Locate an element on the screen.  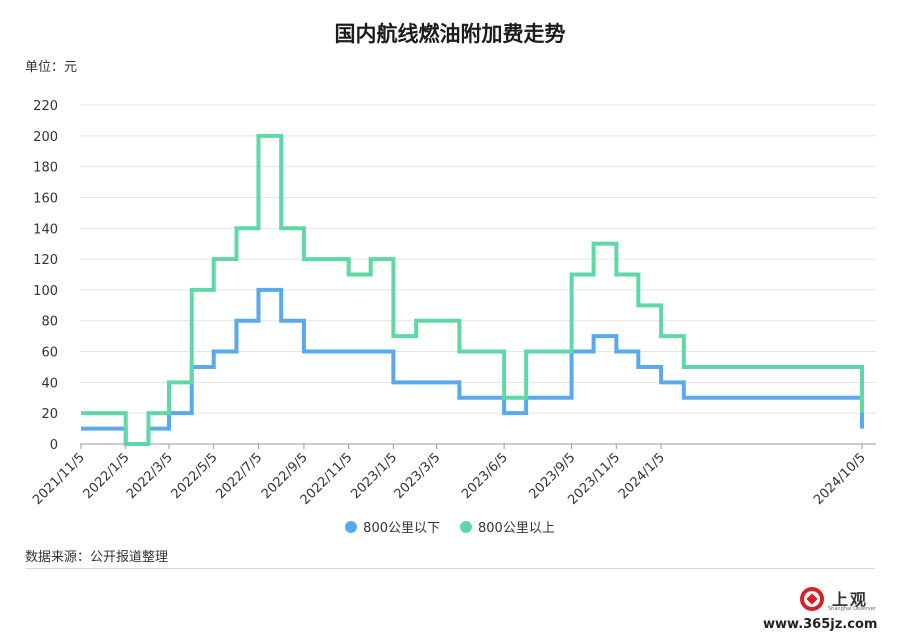
x-tick-label: 2022/7/5 is located at coordinates (239, 476).